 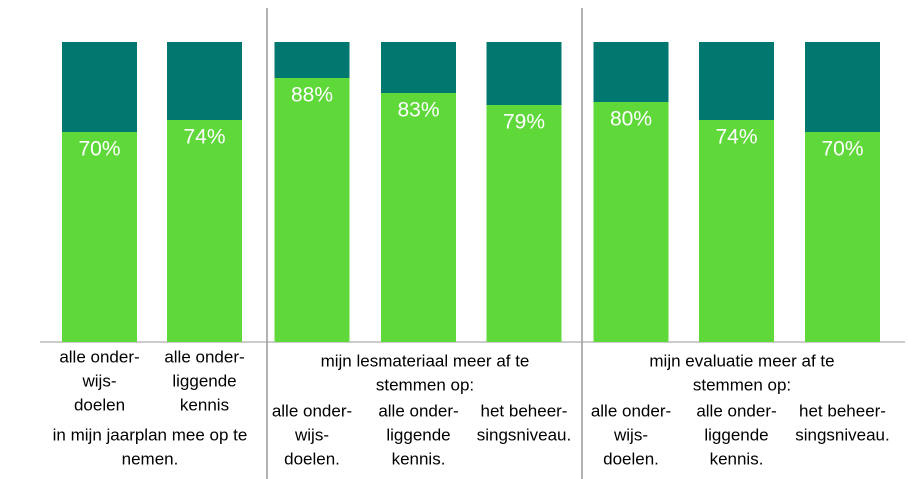 I want to click on group-label: nemen., so click(x=150, y=458).